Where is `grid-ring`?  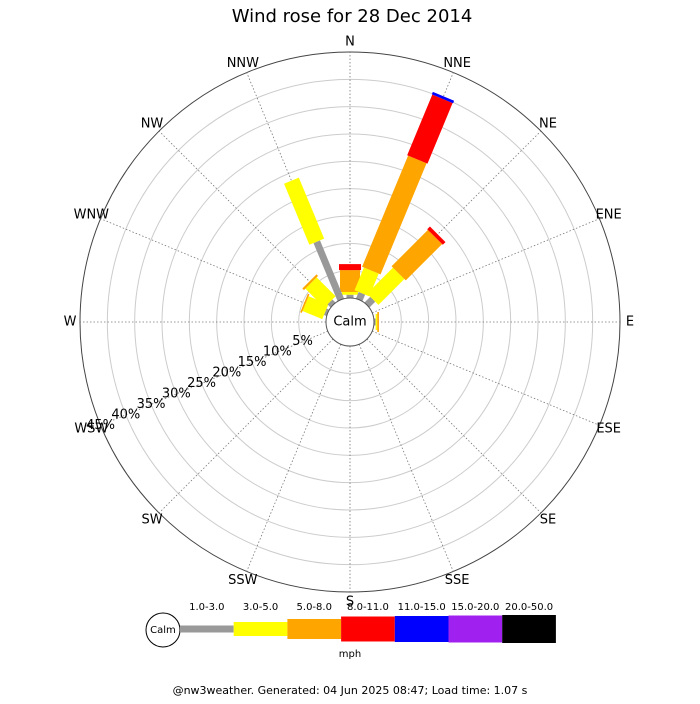
grid-ring is located at coordinates (350, 322).